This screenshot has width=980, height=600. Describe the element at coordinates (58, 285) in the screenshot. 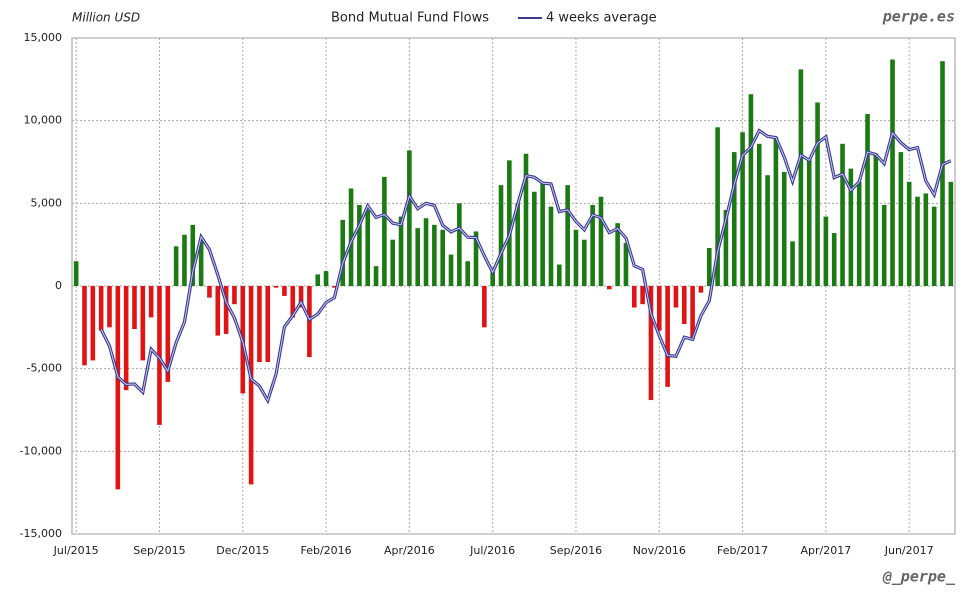

I see `y-tick-label: 0` at that location.